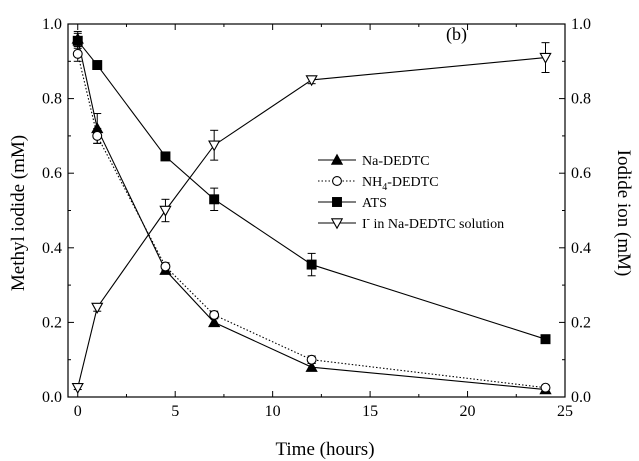  What do you see at coordinates (273, 411) in the screenshot?
I see `x-tick-label: 10` at bounding box center [273, 411].